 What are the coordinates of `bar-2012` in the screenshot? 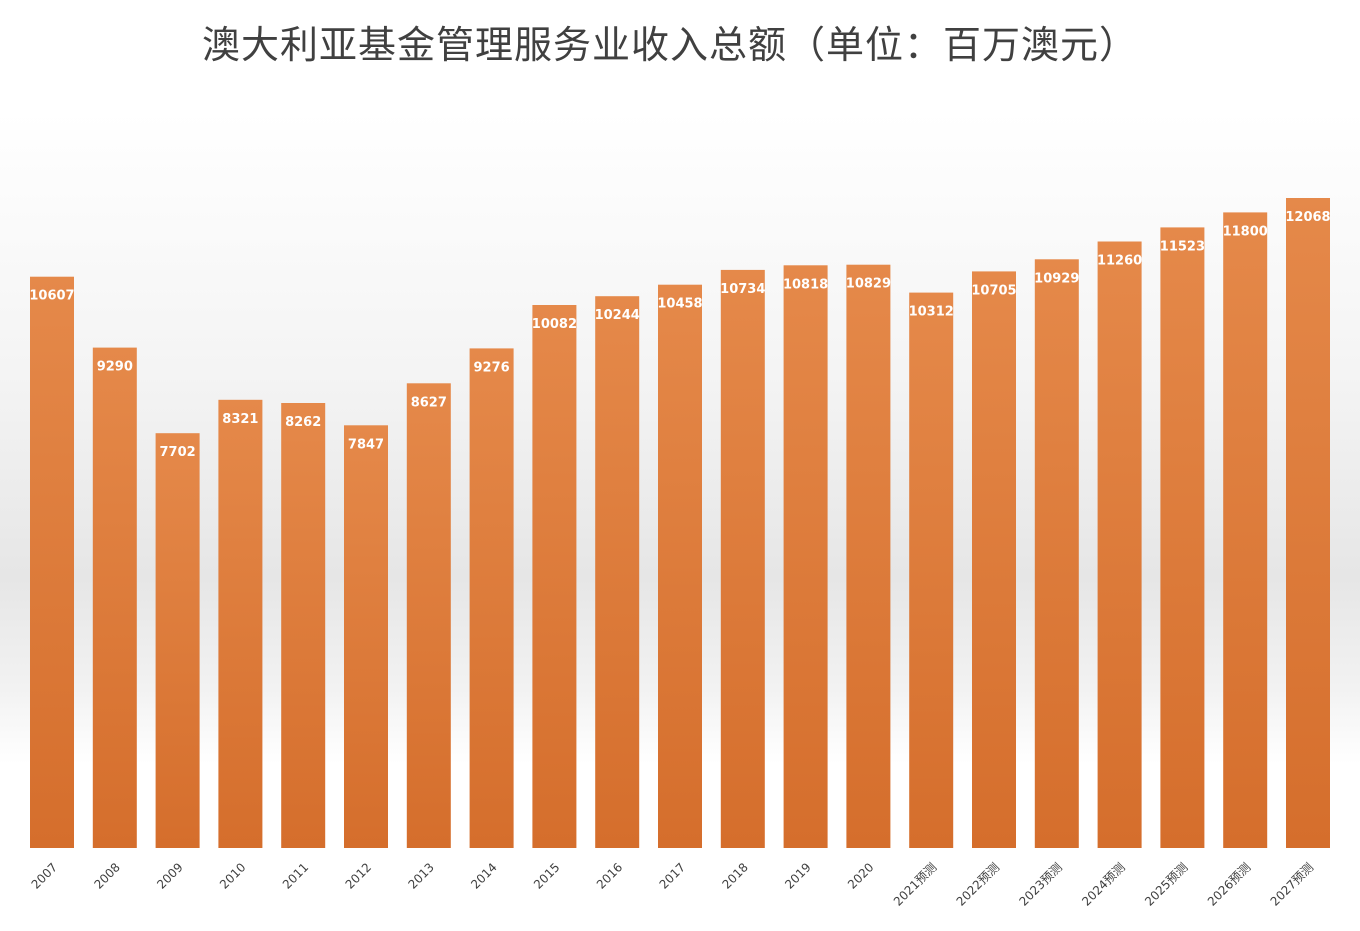 It's located at (366, 636).